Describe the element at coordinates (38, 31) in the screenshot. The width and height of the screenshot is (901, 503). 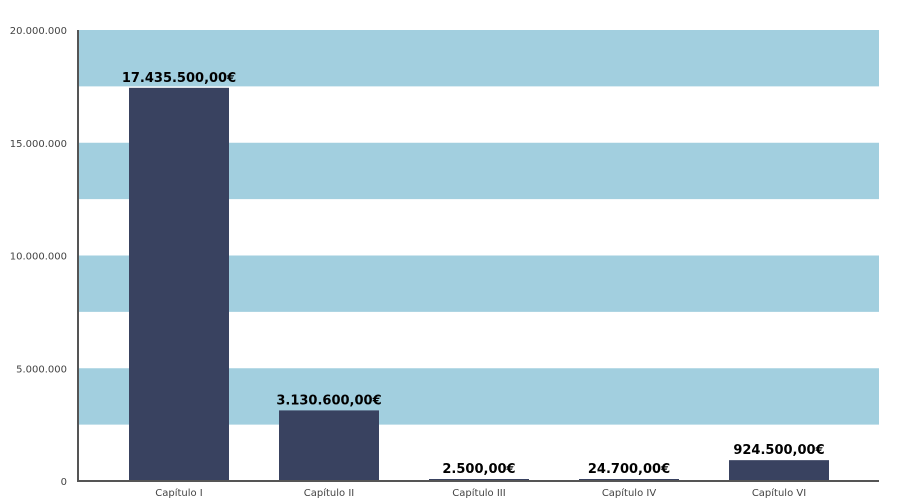
I see `y-tick-label: 20.000.000` at that location.